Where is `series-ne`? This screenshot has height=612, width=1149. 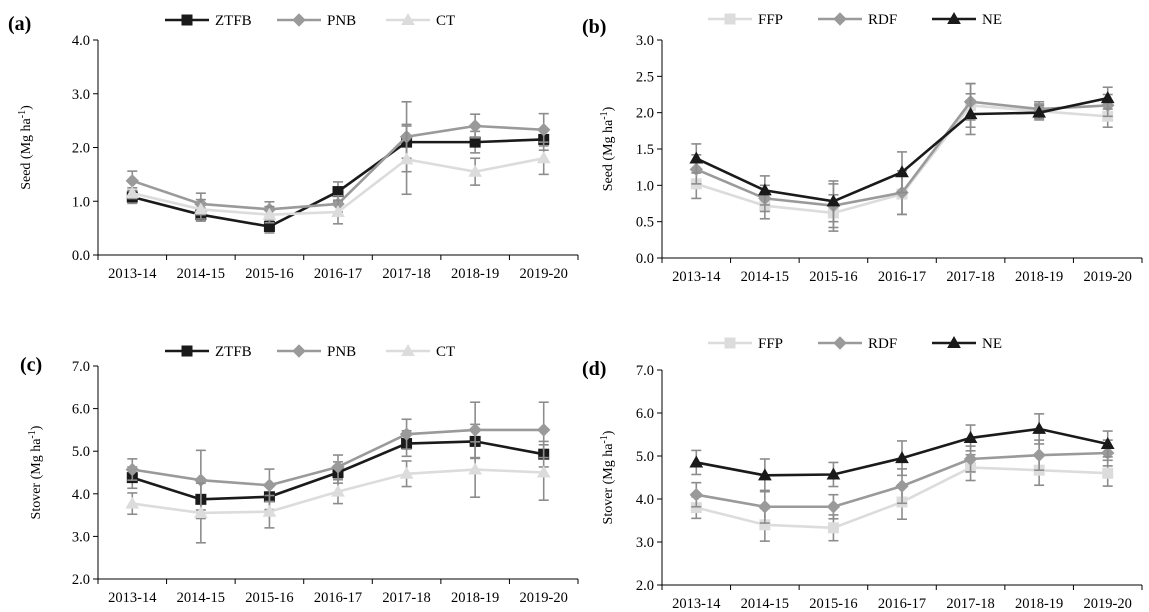
series-ne is located at coordinates (902, 154).